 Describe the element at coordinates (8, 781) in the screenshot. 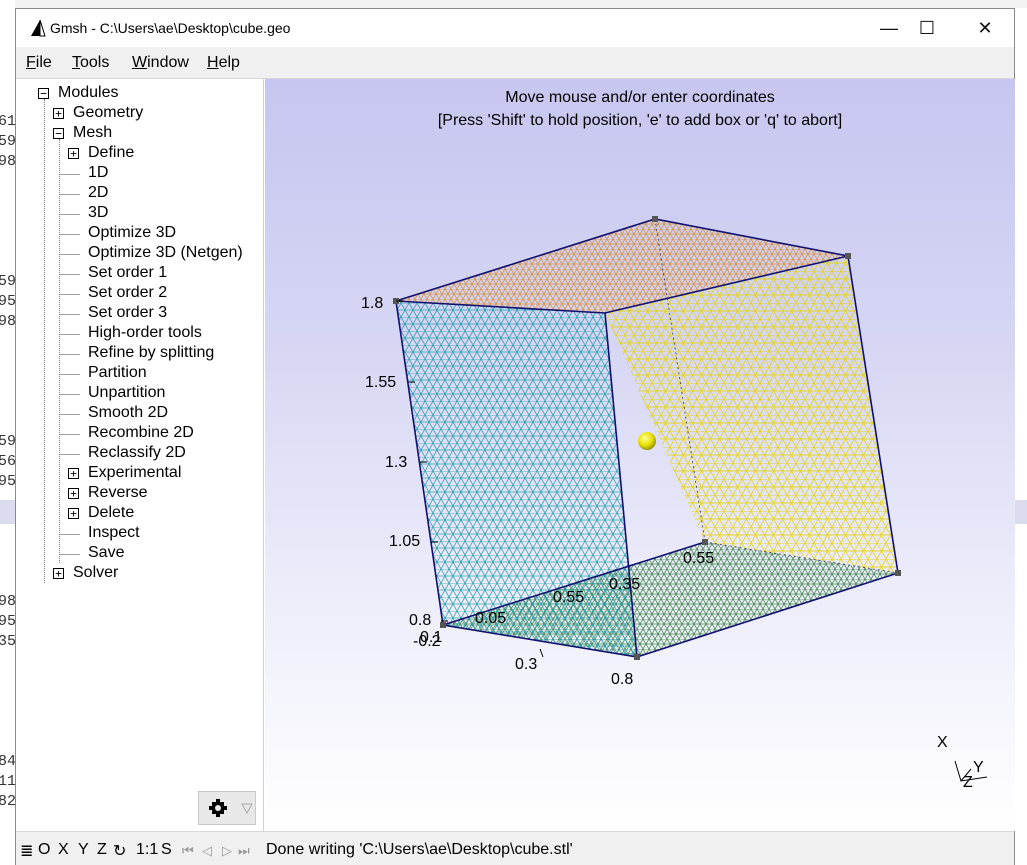

I see `desktop-fragment: 11` at that location.